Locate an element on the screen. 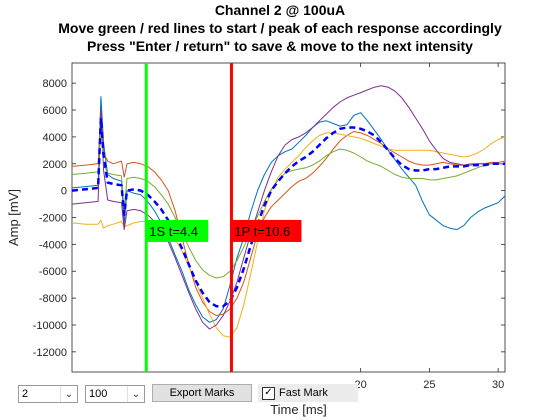 The height and width of the screenshot is (420, 560). export-marks-button: Export Marks is located at coordinates (202, 393).